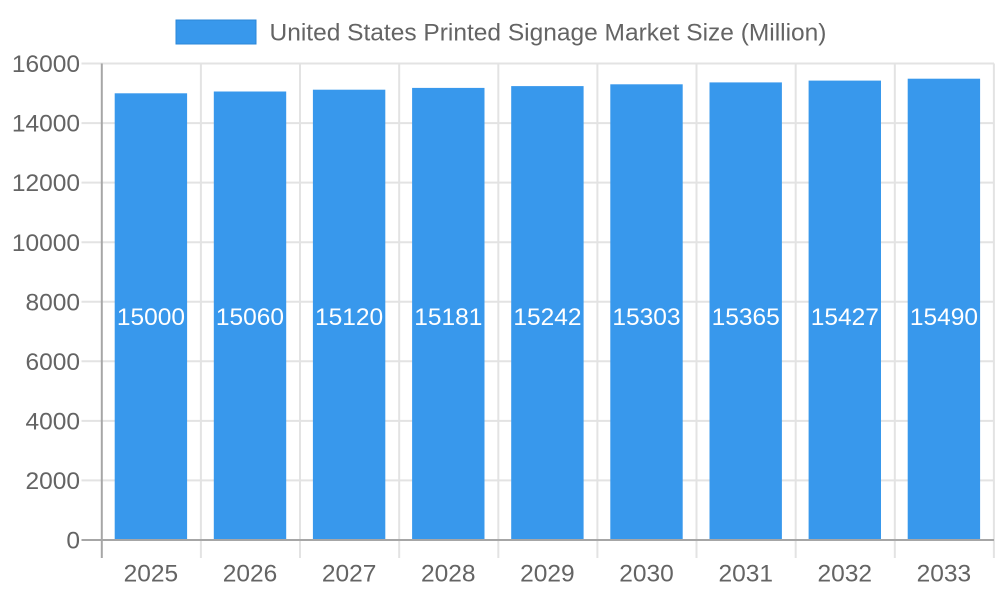 The height and width of the screenshot is (600, 1000). I want to click on svg-text: 6000, so click(52, 362).